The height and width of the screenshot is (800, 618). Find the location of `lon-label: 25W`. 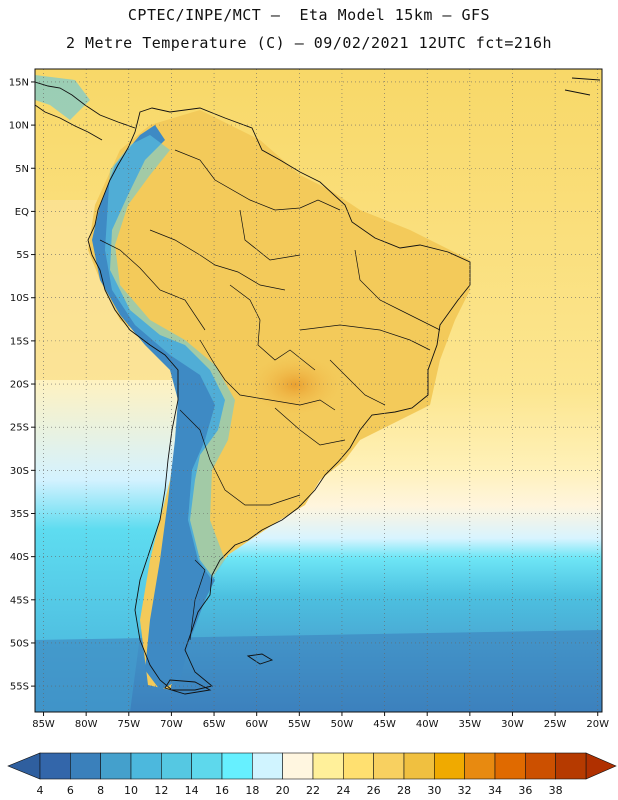

lon-label: 25W is located at coordinates (555, 724).